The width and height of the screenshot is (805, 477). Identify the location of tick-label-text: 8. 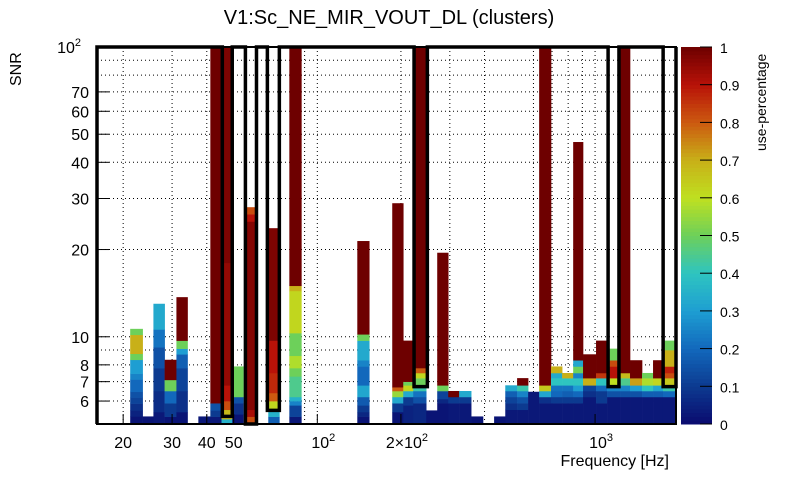
(84, 366).